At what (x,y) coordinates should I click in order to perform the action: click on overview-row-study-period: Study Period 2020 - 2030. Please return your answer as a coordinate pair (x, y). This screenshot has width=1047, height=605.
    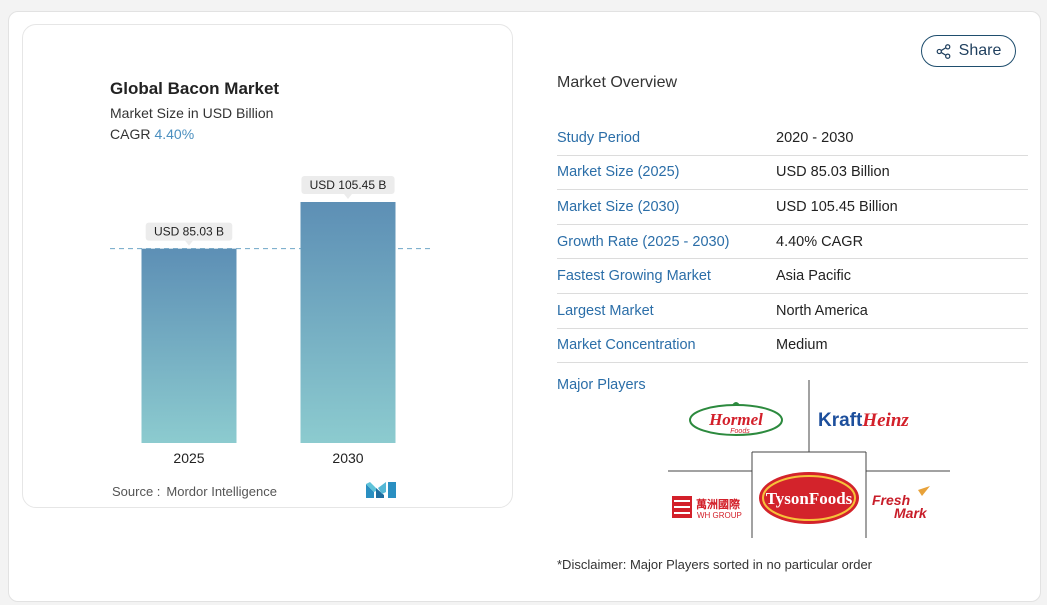
    Looking at the image, I should click on (792, 138).